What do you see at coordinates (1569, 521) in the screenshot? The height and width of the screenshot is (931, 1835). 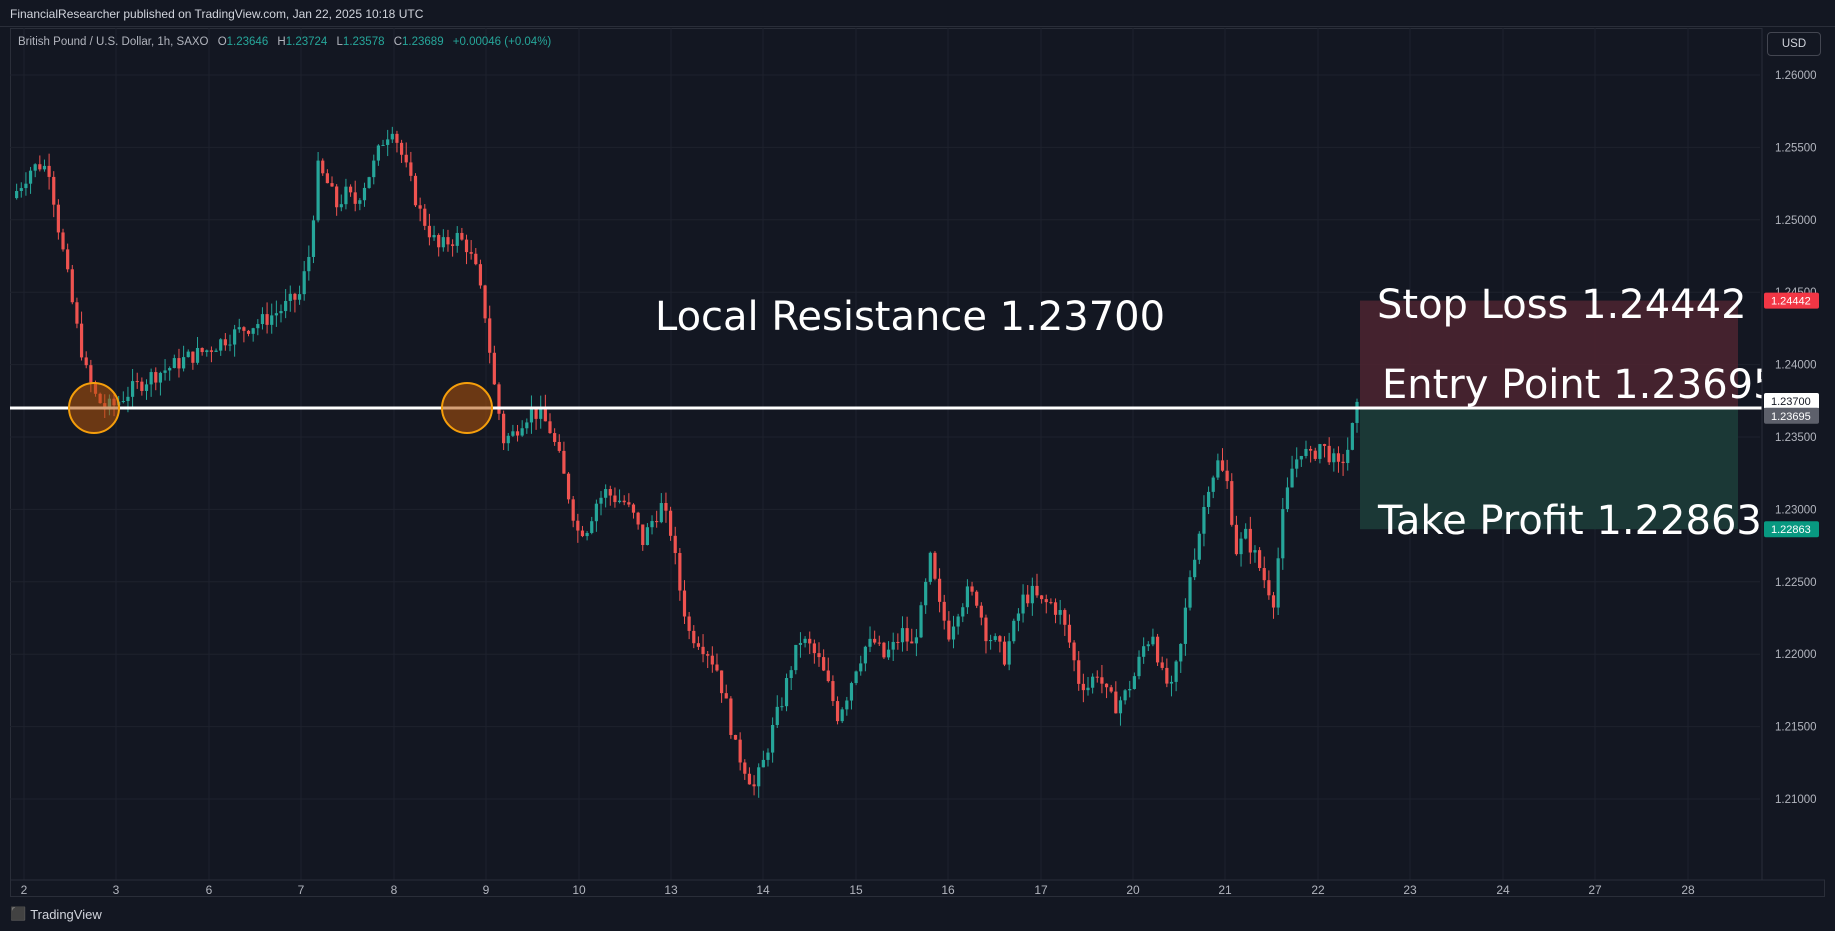 I see `chart-annotation: Take Profit 1.22863` at bounding box center [1569, 521].